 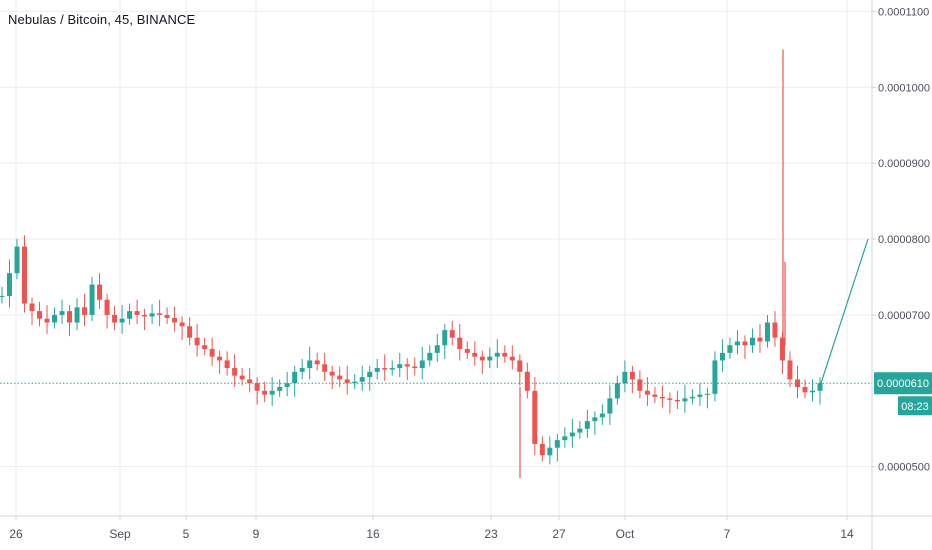 What do you see at coordinates (844, 312) in the screenshot?
I see `projection-line` at bounding box center [844, 312].